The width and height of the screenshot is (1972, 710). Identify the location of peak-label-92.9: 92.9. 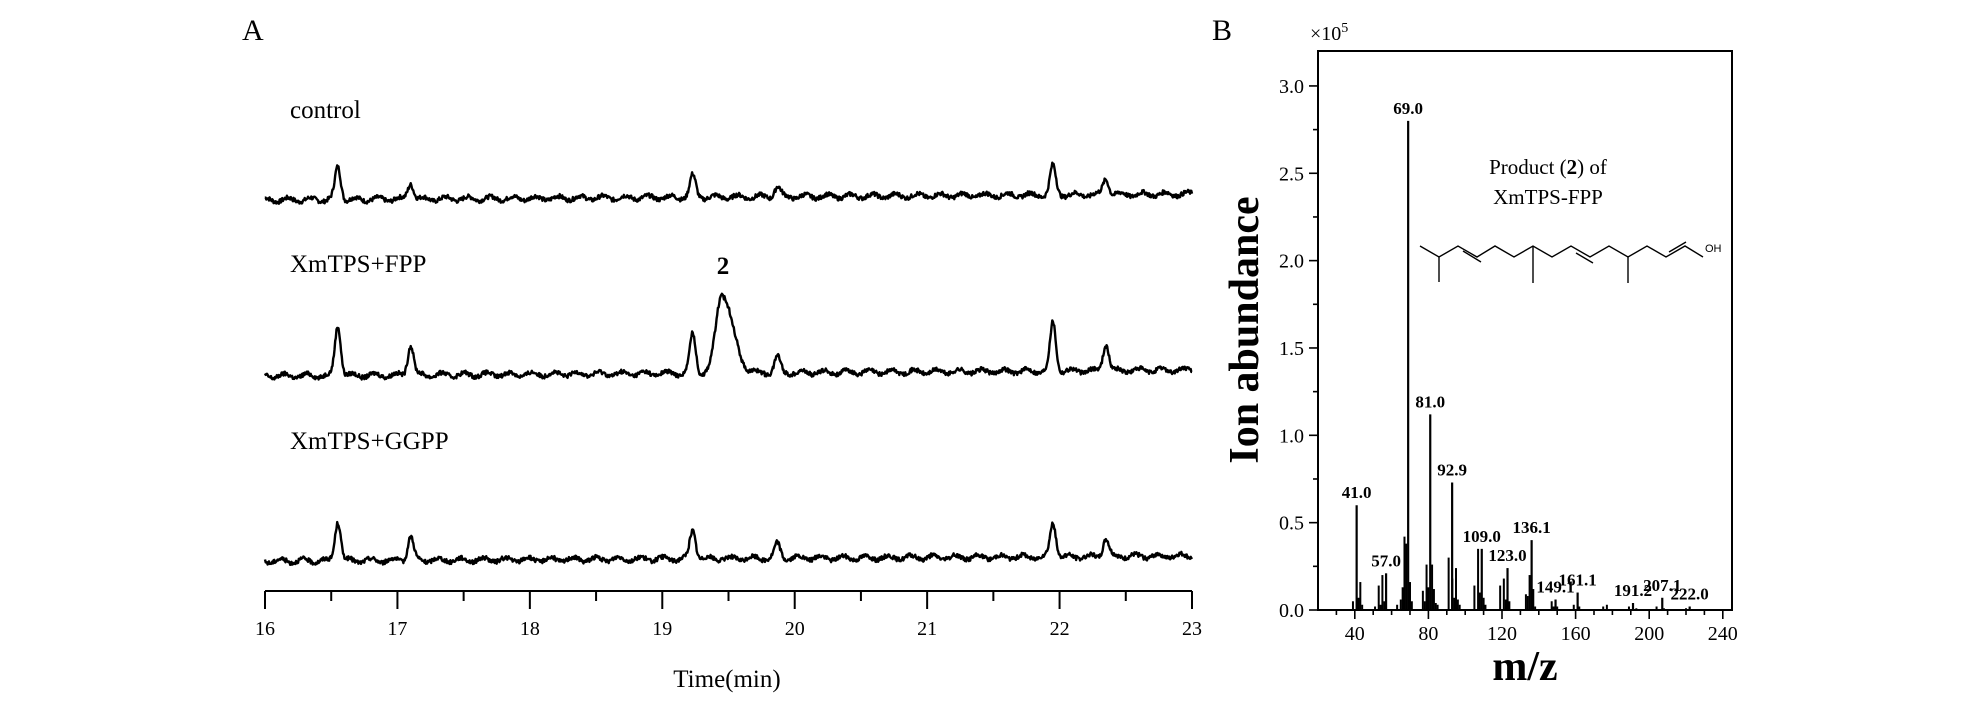
(1452, 469).